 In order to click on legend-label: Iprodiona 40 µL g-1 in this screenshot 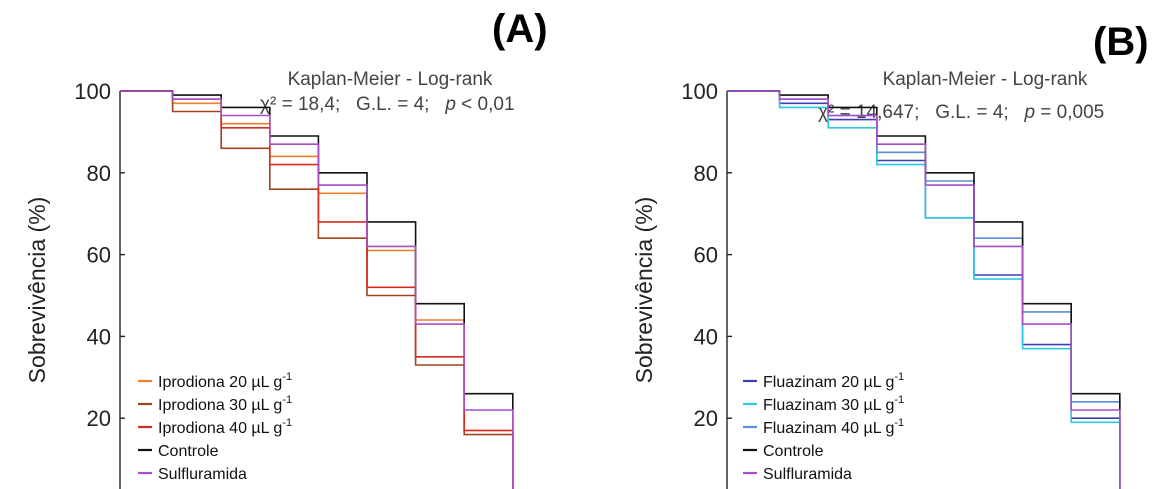, I will do `click(225, 427)`.